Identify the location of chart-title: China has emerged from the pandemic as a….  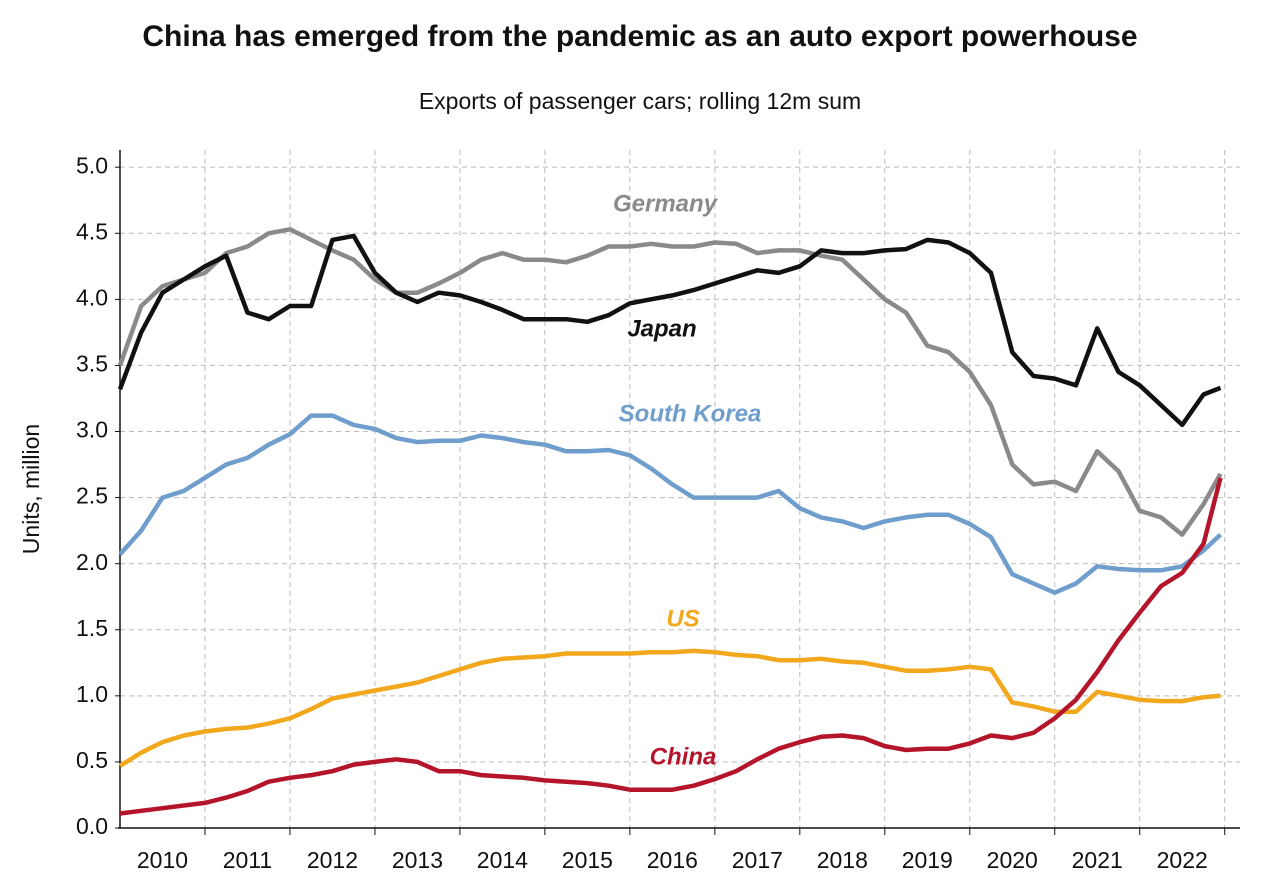
(639, 36).